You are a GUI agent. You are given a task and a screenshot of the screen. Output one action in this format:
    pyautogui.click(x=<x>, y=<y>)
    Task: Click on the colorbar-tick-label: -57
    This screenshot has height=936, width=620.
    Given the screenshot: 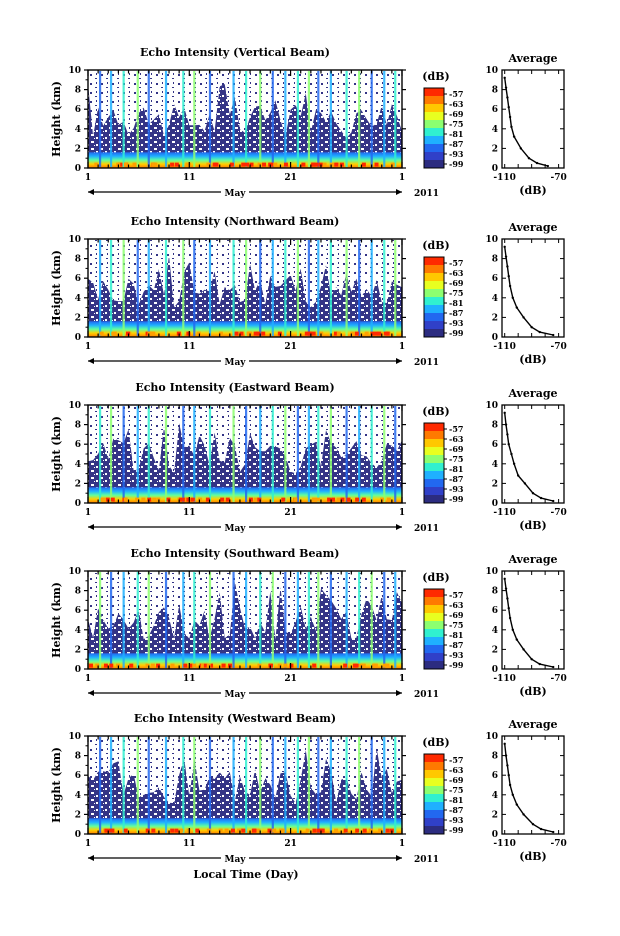 What is the action you would take?
    pyautogui.click(x=456, y=595)
    